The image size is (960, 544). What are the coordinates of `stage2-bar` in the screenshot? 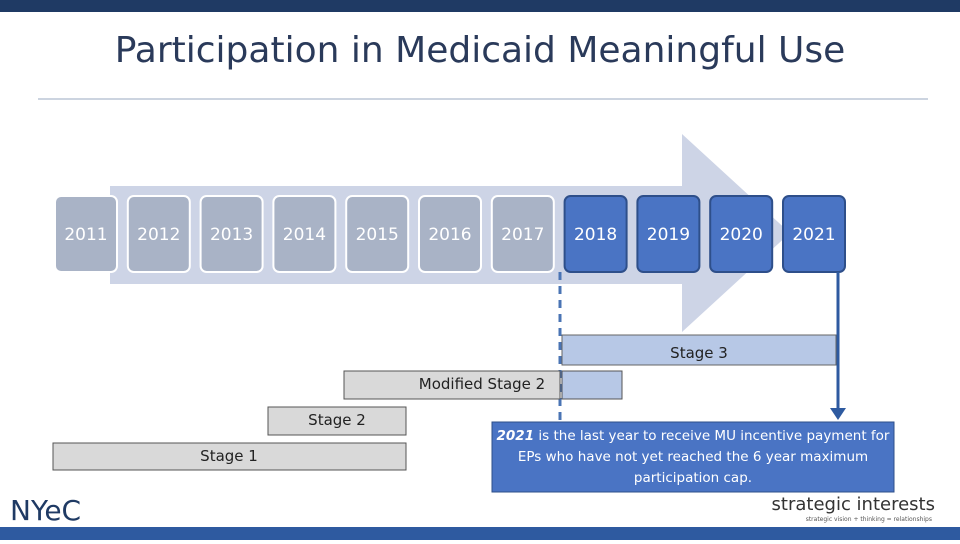 It's located at (337, 421).